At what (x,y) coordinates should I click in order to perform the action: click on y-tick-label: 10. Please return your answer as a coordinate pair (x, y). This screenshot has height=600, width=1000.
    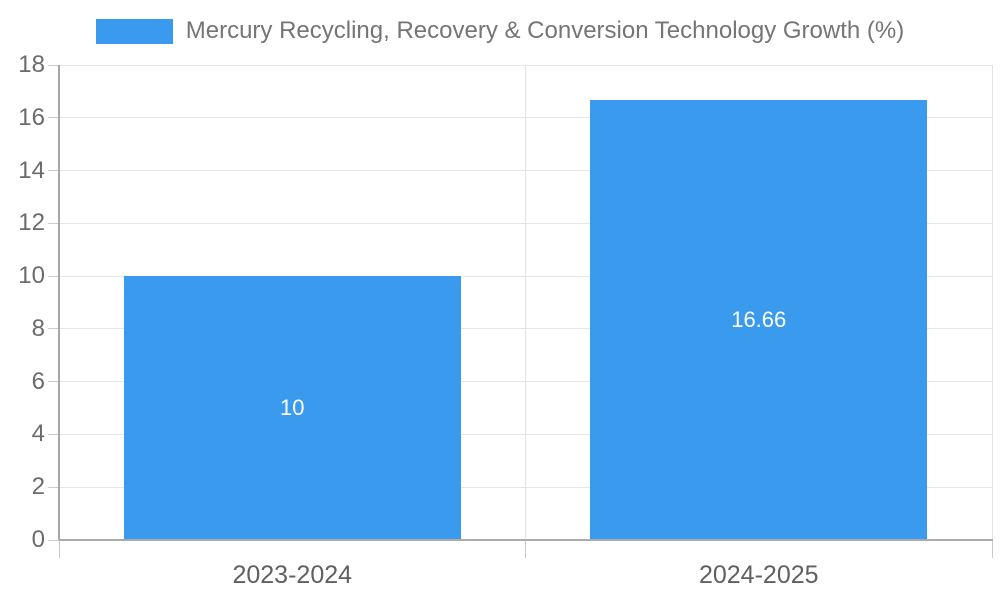
    Looking at the image, I should click on (31, 276).